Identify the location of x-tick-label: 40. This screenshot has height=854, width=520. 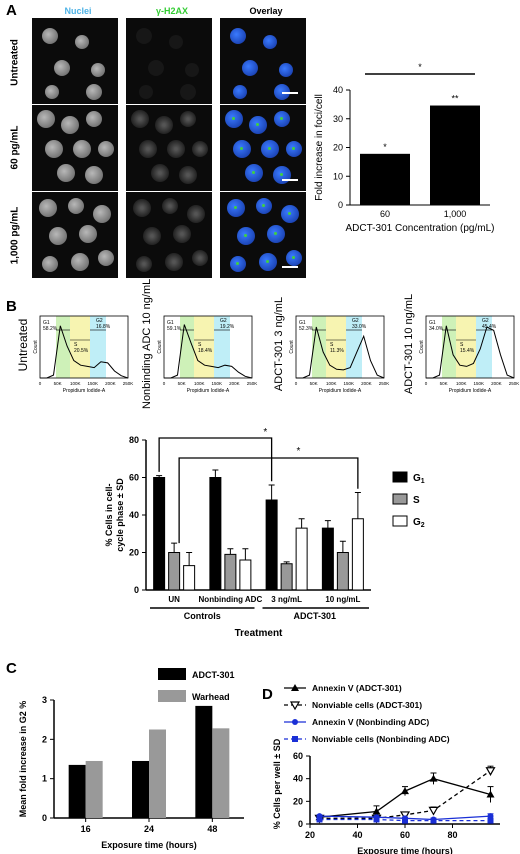
(357, 835).